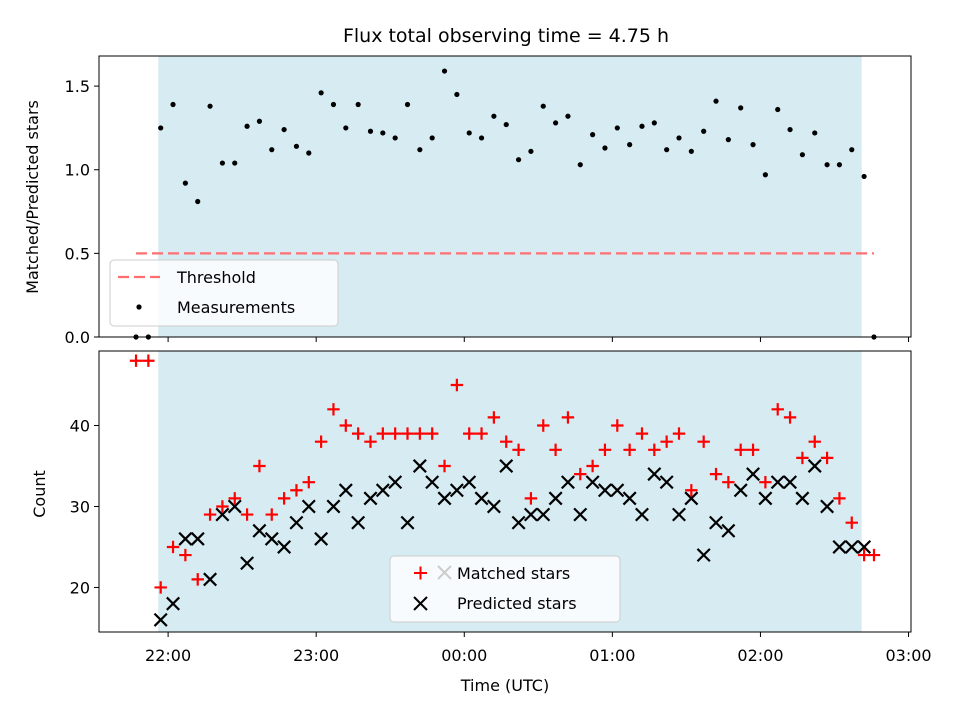 The image size is (960, 720). I want to click on legend-matched-swatch, so click(420, 573).